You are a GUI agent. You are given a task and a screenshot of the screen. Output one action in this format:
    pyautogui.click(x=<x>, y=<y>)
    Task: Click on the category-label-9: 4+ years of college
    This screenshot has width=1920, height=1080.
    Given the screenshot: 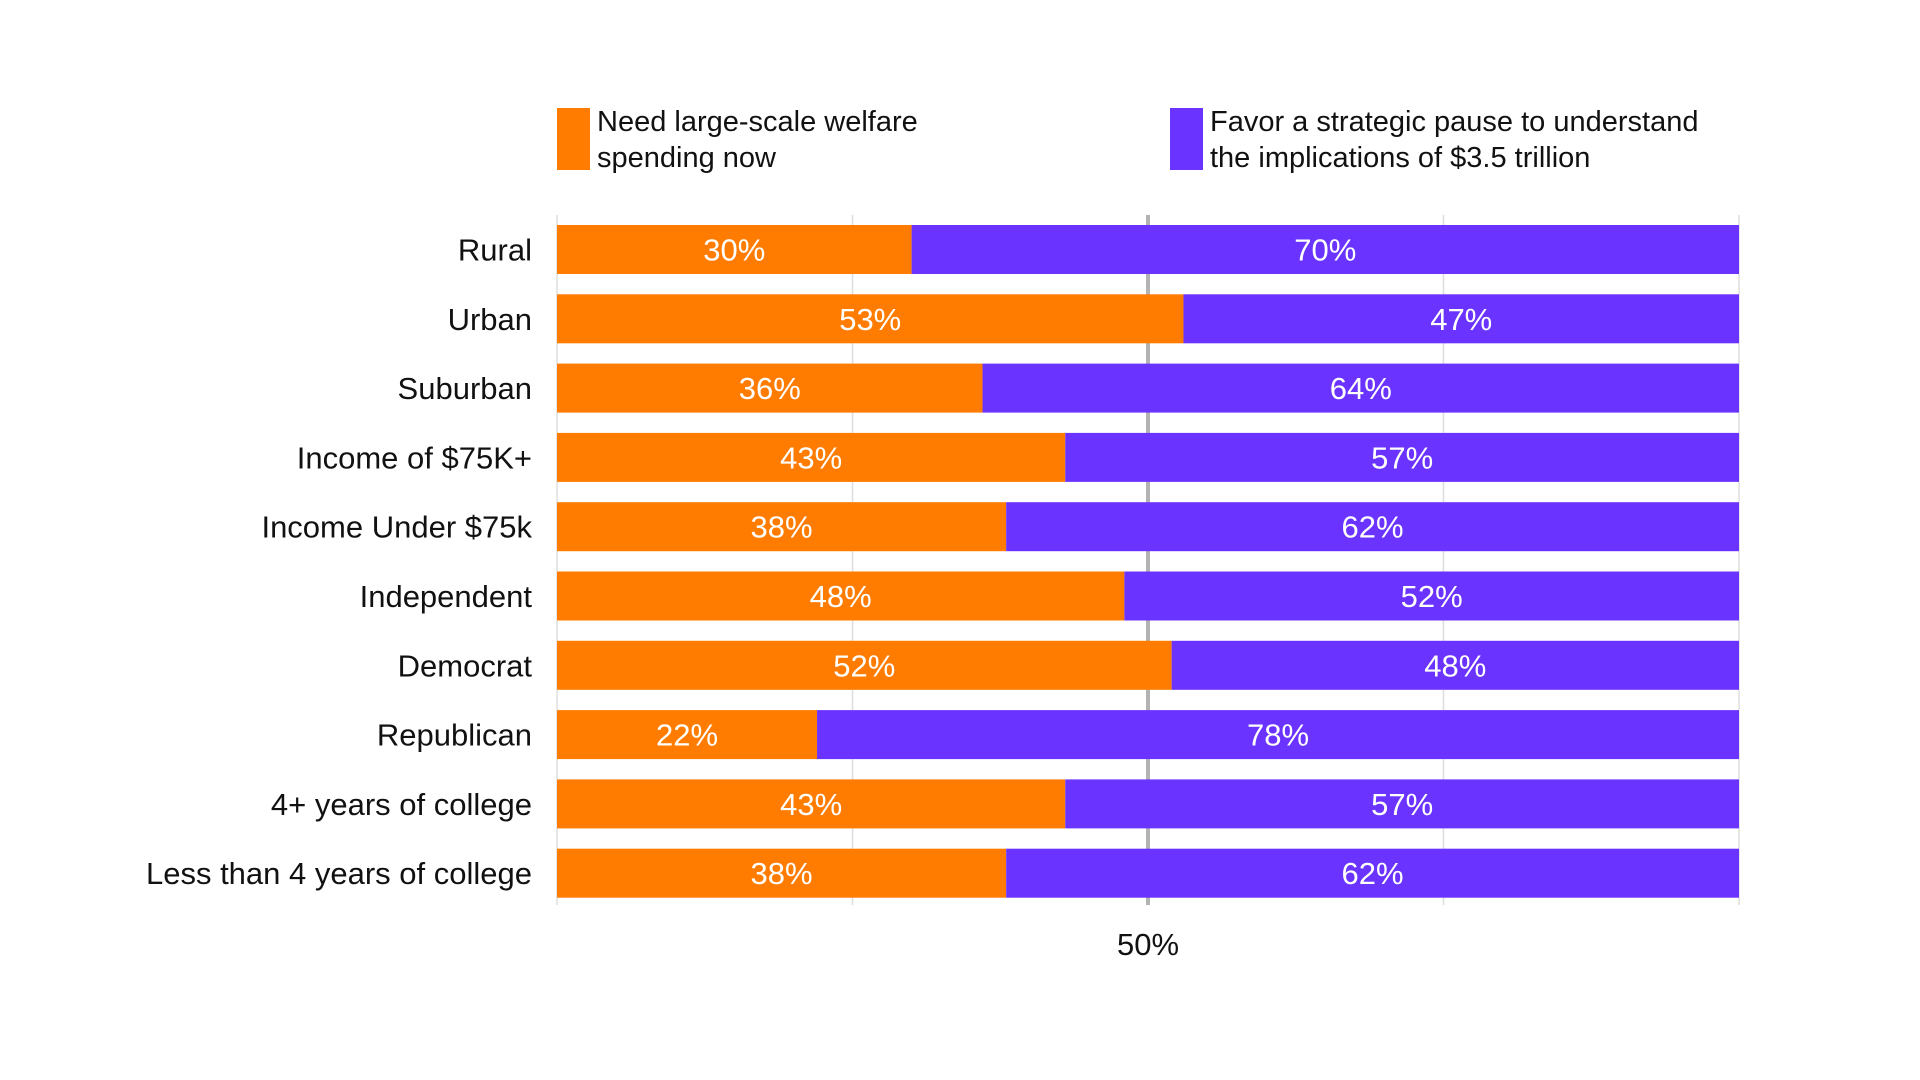 What is the action you would take?
    pyautogui.click(x=401, y=804)
    